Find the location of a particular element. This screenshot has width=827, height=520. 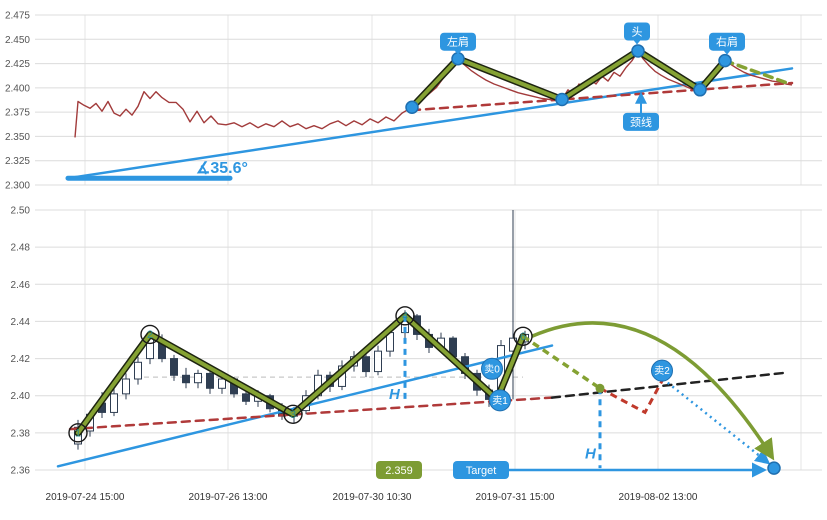

wave-number-text: 6 is located at coordinates (523, 337).